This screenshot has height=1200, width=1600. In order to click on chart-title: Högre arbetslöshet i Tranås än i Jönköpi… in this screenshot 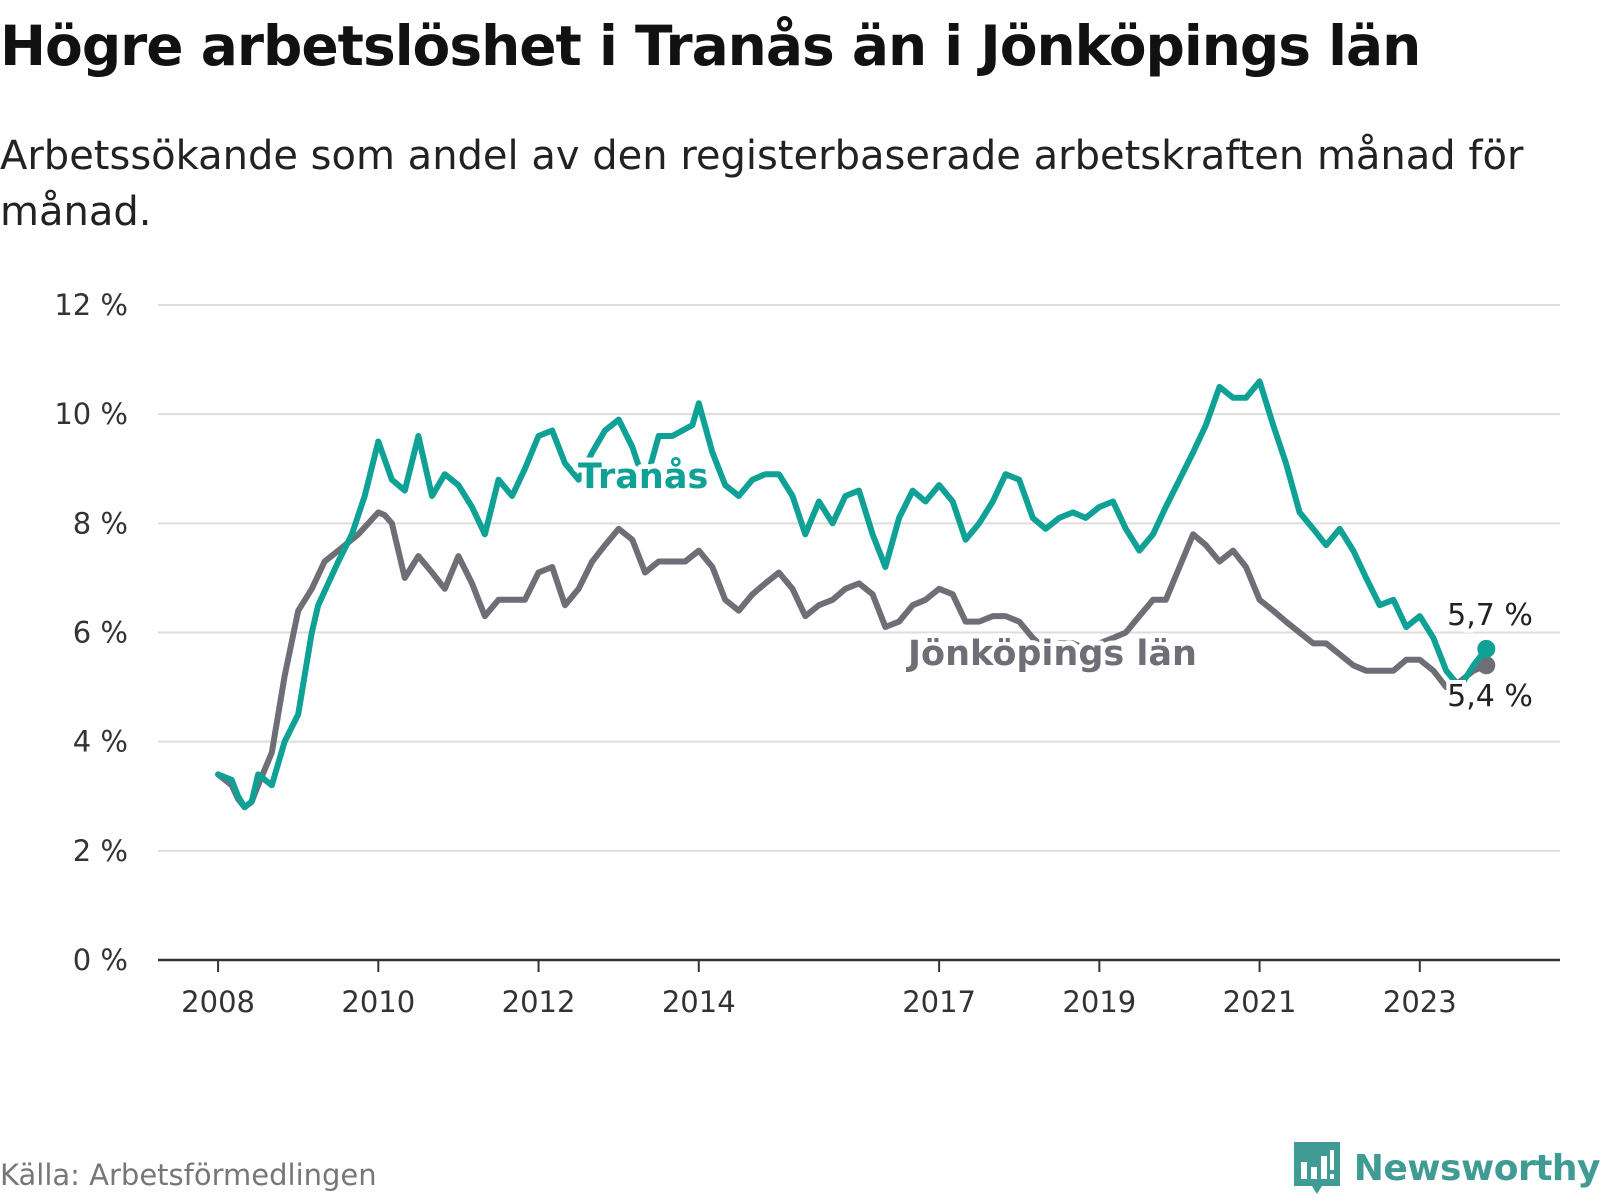, I will do `click(710, 46)`.